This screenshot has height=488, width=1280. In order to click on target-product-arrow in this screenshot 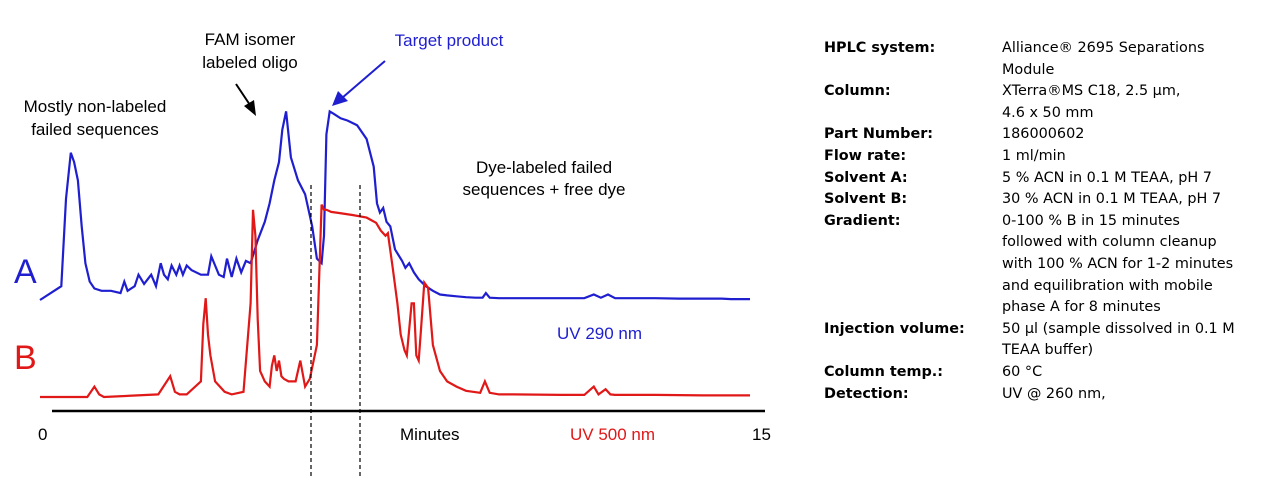, I will do `click(359, 83)`.